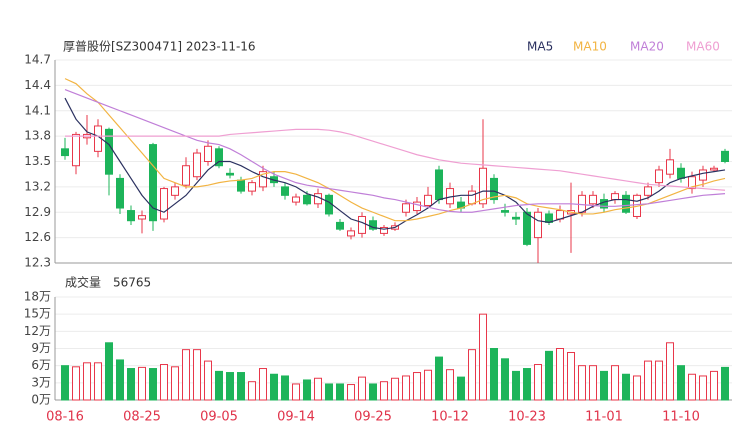 The height and width of the screenshot is (440, 740). Describe the element at coordinates (450, 417) in the screenshot. I see `x-tick-label: 10-12` at that location.